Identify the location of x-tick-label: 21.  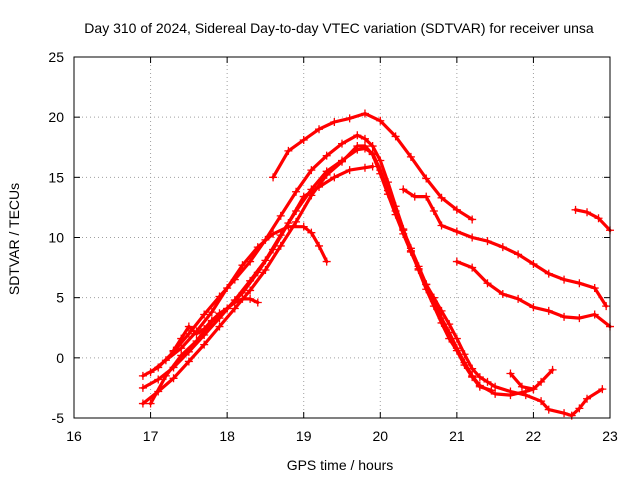
(457, 436).